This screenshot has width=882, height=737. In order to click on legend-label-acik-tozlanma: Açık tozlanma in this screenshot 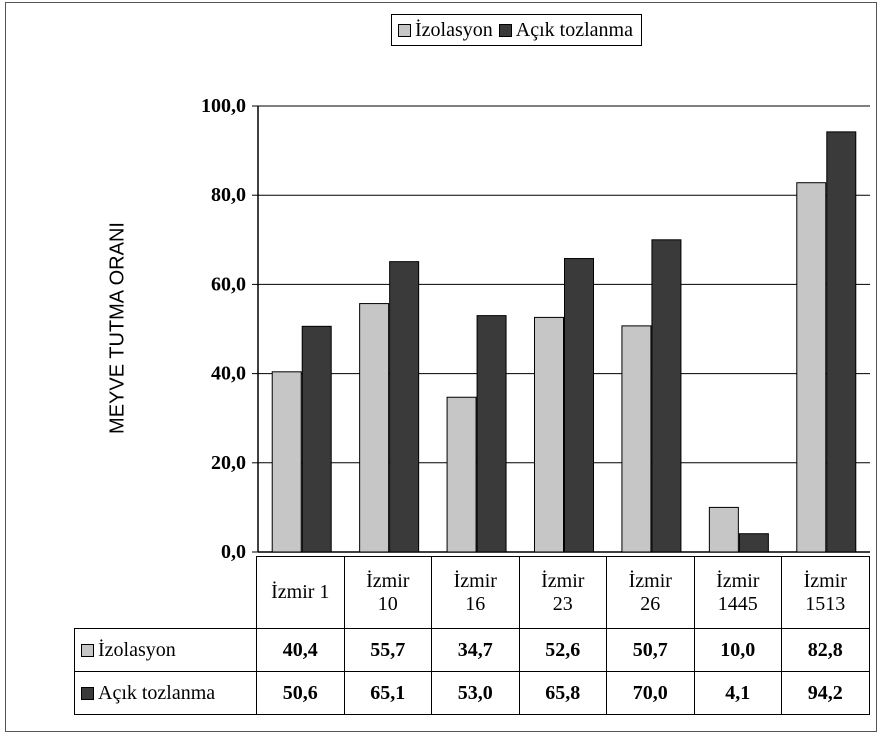, I will do `click(574, 29)`.